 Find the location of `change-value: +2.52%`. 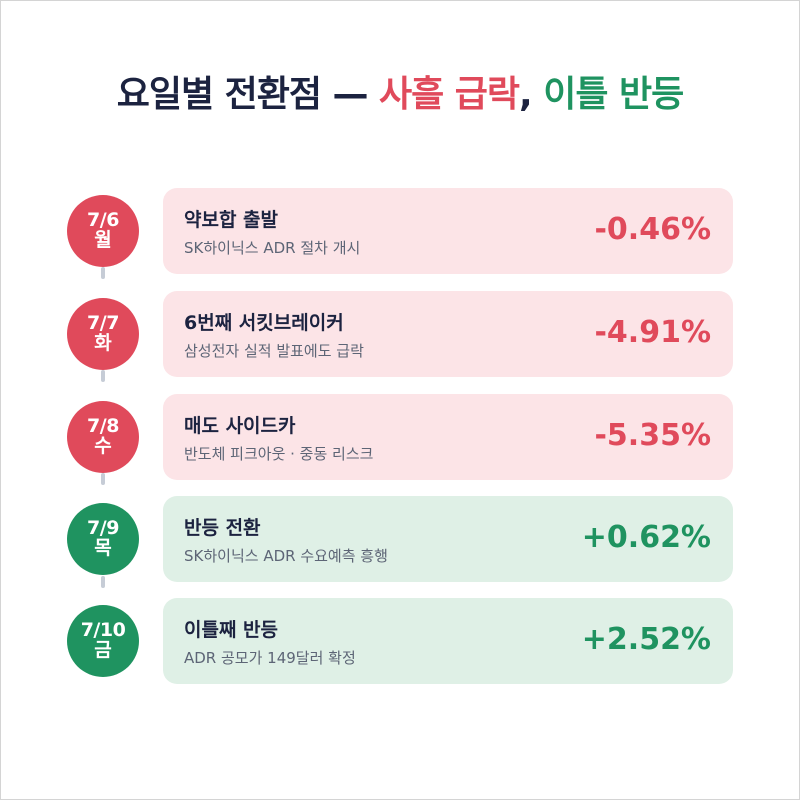

change-value: +2.52% is located at coordinates (646, 639).